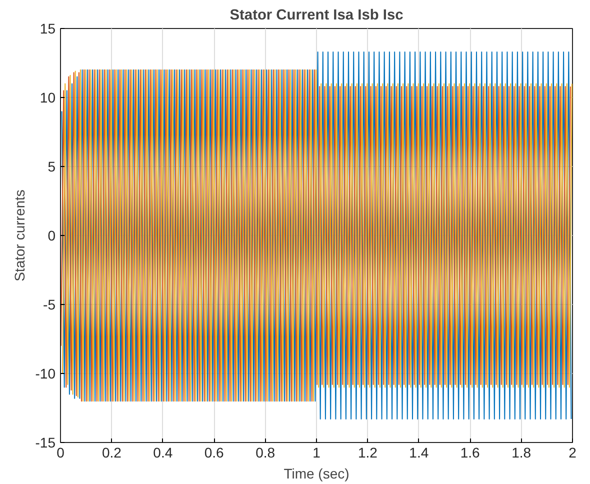 This screenshot has width=590, height=484. What do you see at coordinates (317, 474) in the screenshot?
I see `x-axis-title: Time (sec)` at bounding box center [317, 474].